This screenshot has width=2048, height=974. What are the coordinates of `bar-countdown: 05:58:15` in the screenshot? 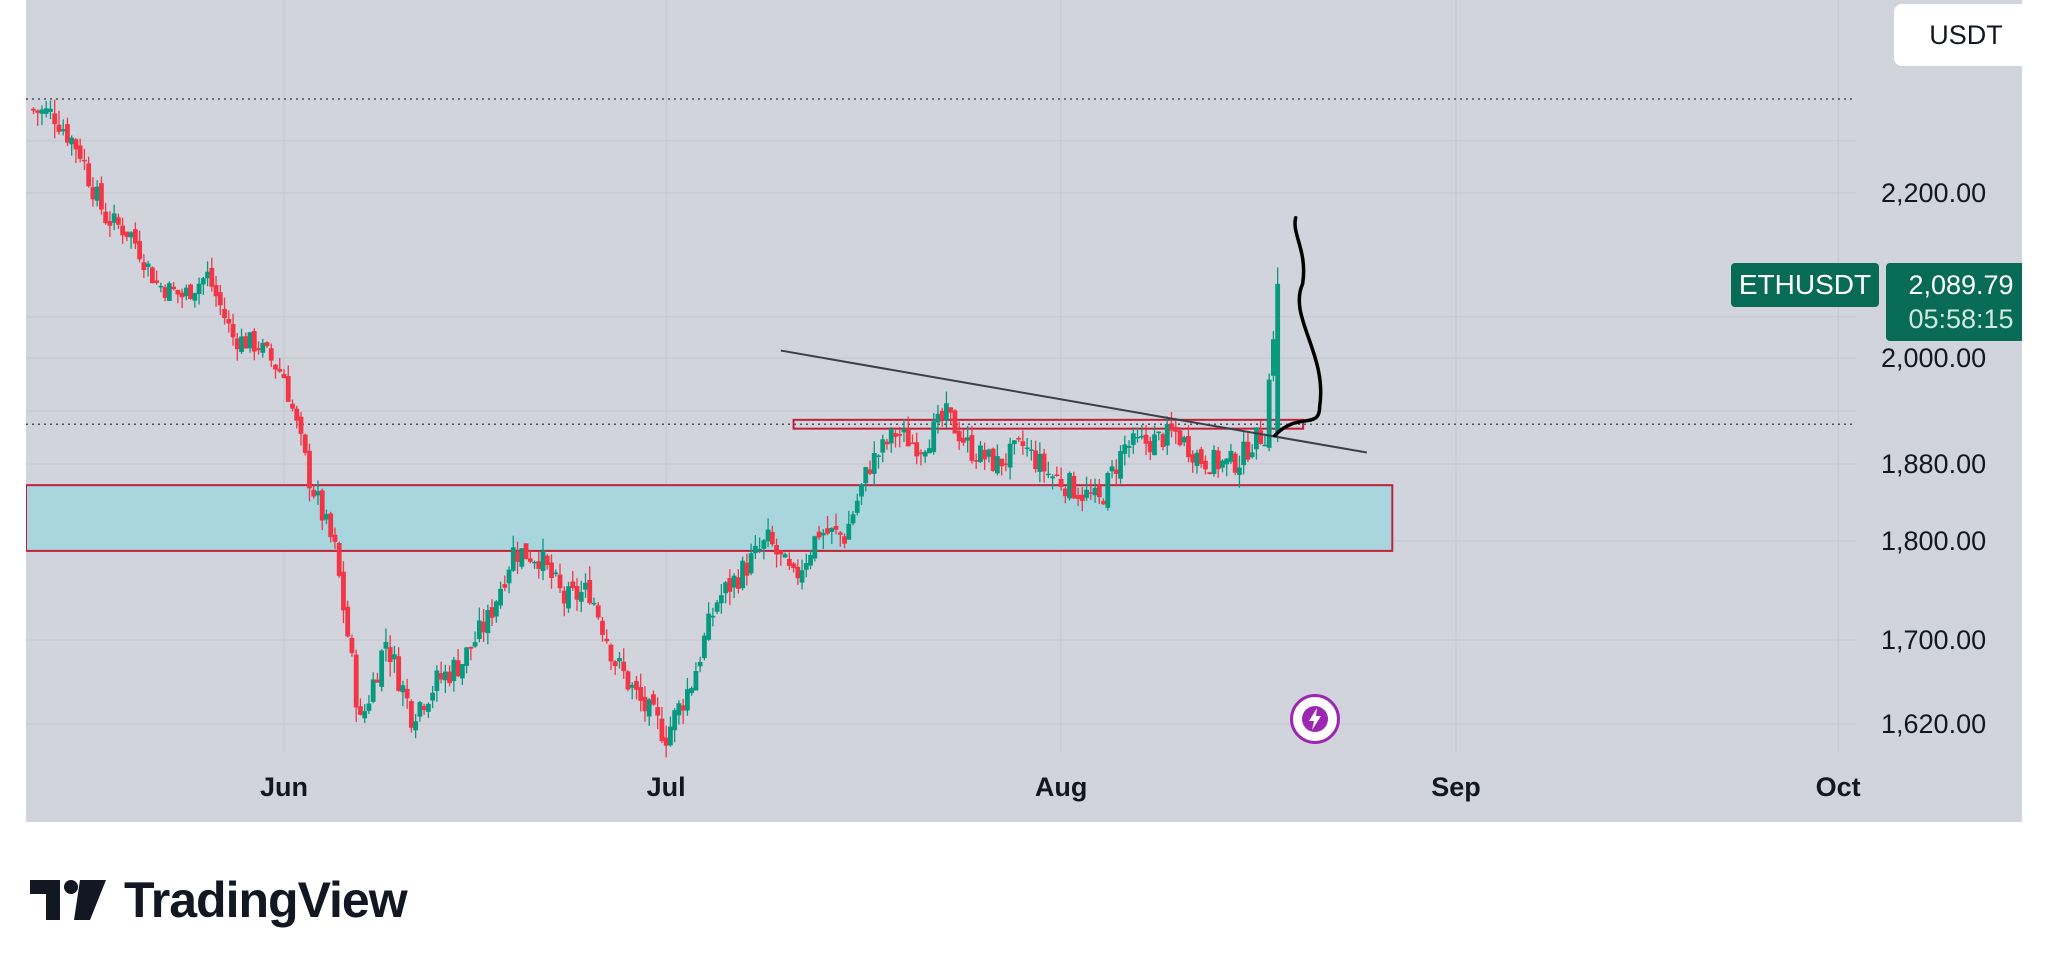 It's located at (1961, 319).